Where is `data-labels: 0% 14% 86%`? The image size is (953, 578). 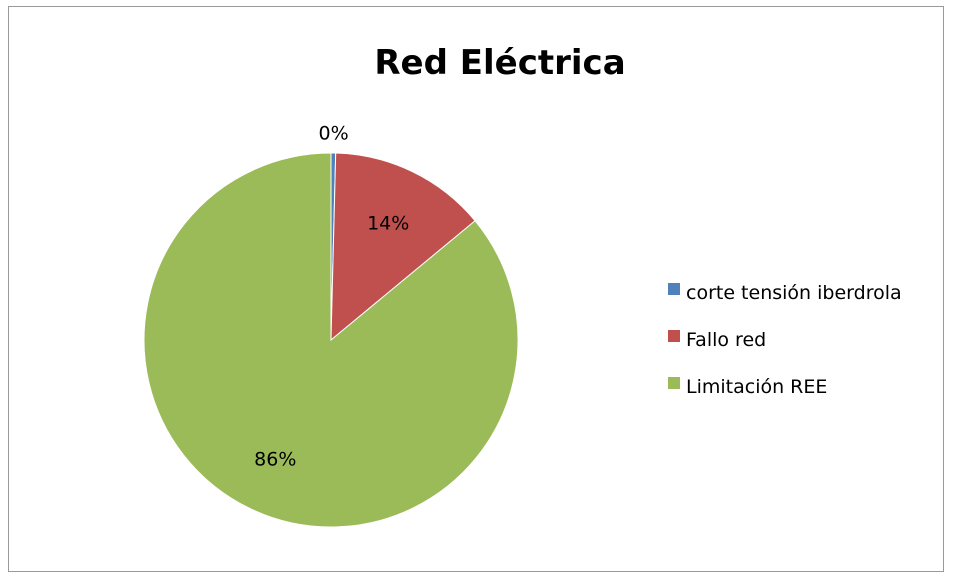
data-labels: 0% 14% 86% is located at coordinates (331, 296).